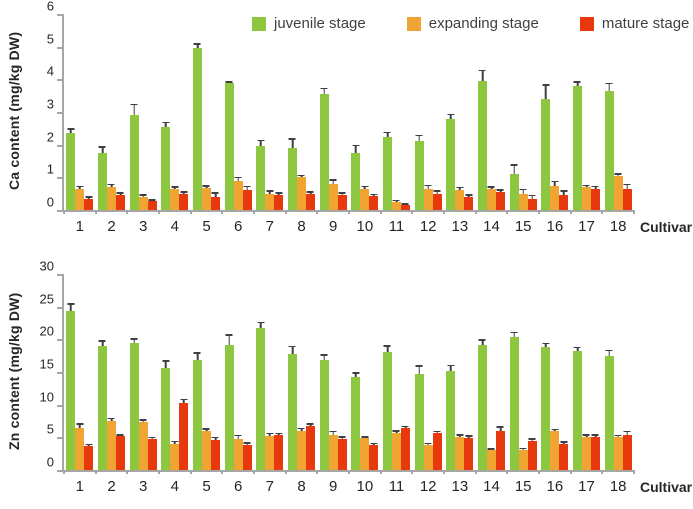  What do you see at coordinates (428, 226) in the screenshot?
I see `x-tick-label-12: 12` at bounding box center [428, 226].